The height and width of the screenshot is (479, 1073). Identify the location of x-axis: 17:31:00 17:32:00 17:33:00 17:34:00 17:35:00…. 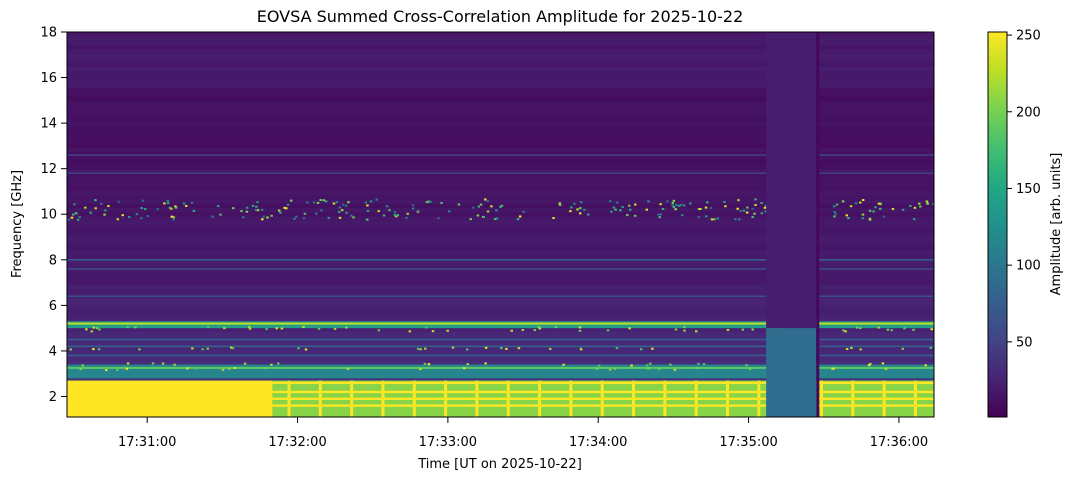
(523, 433).